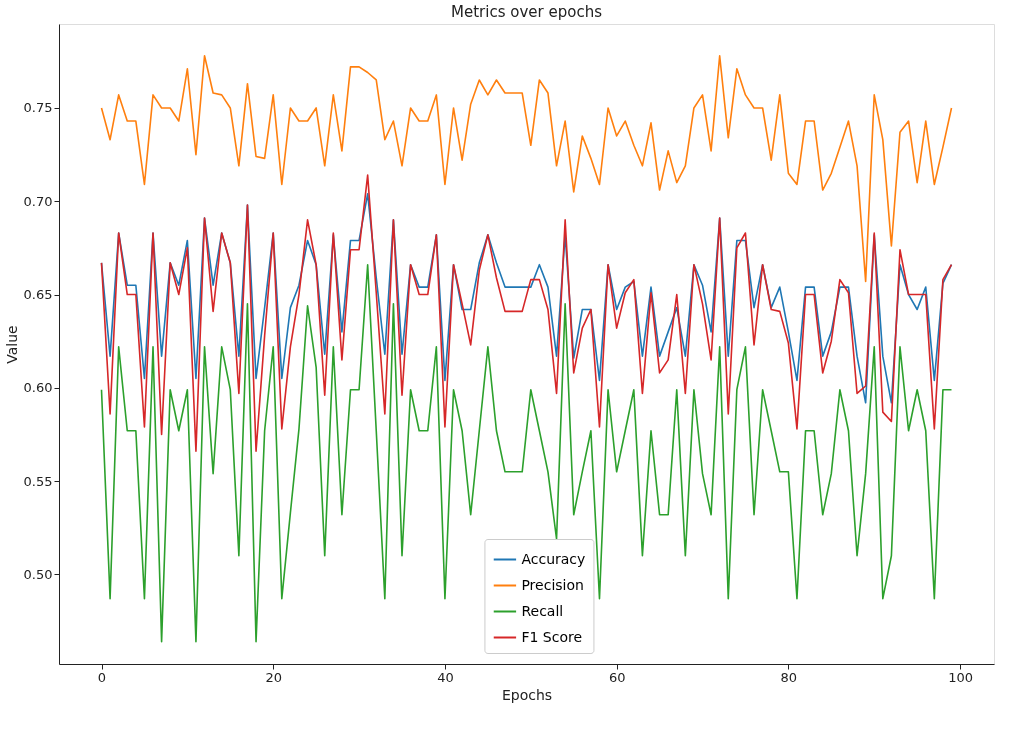  Describe the element at coordinates (38, 574) in the screenshot. I see `y-tick-label: 0.50` at that location.